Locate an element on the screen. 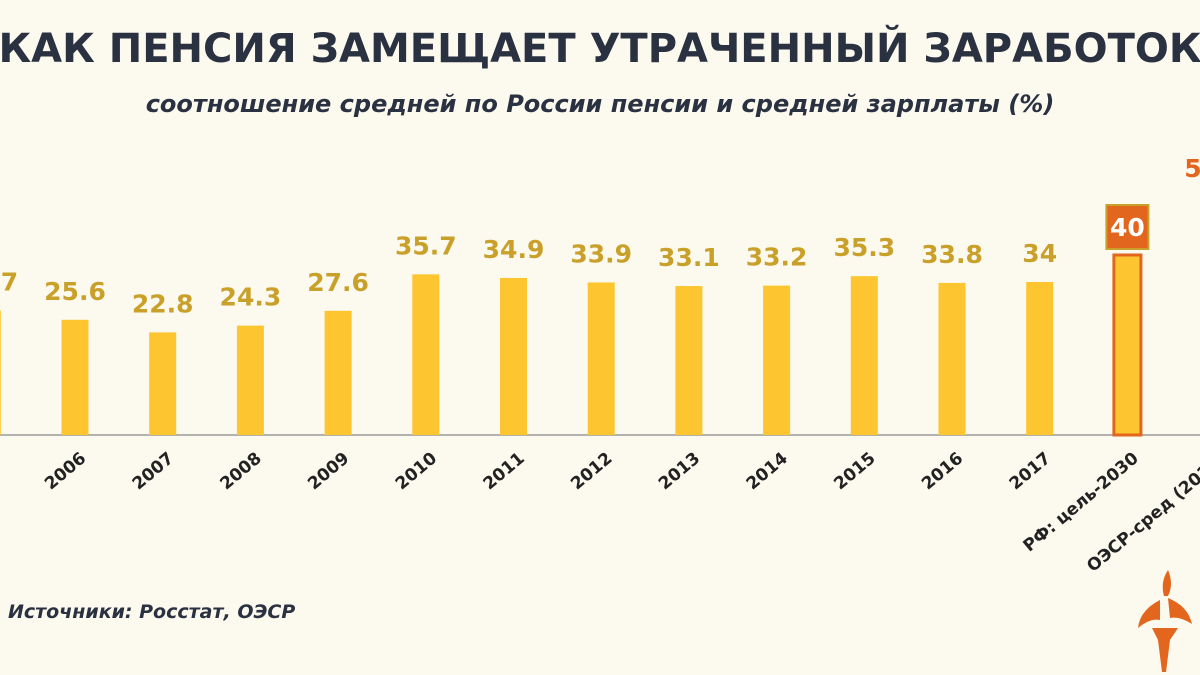 This screenshot has height=675, width=1200. value-label: 35.7 is located at coordinates (426, 245).